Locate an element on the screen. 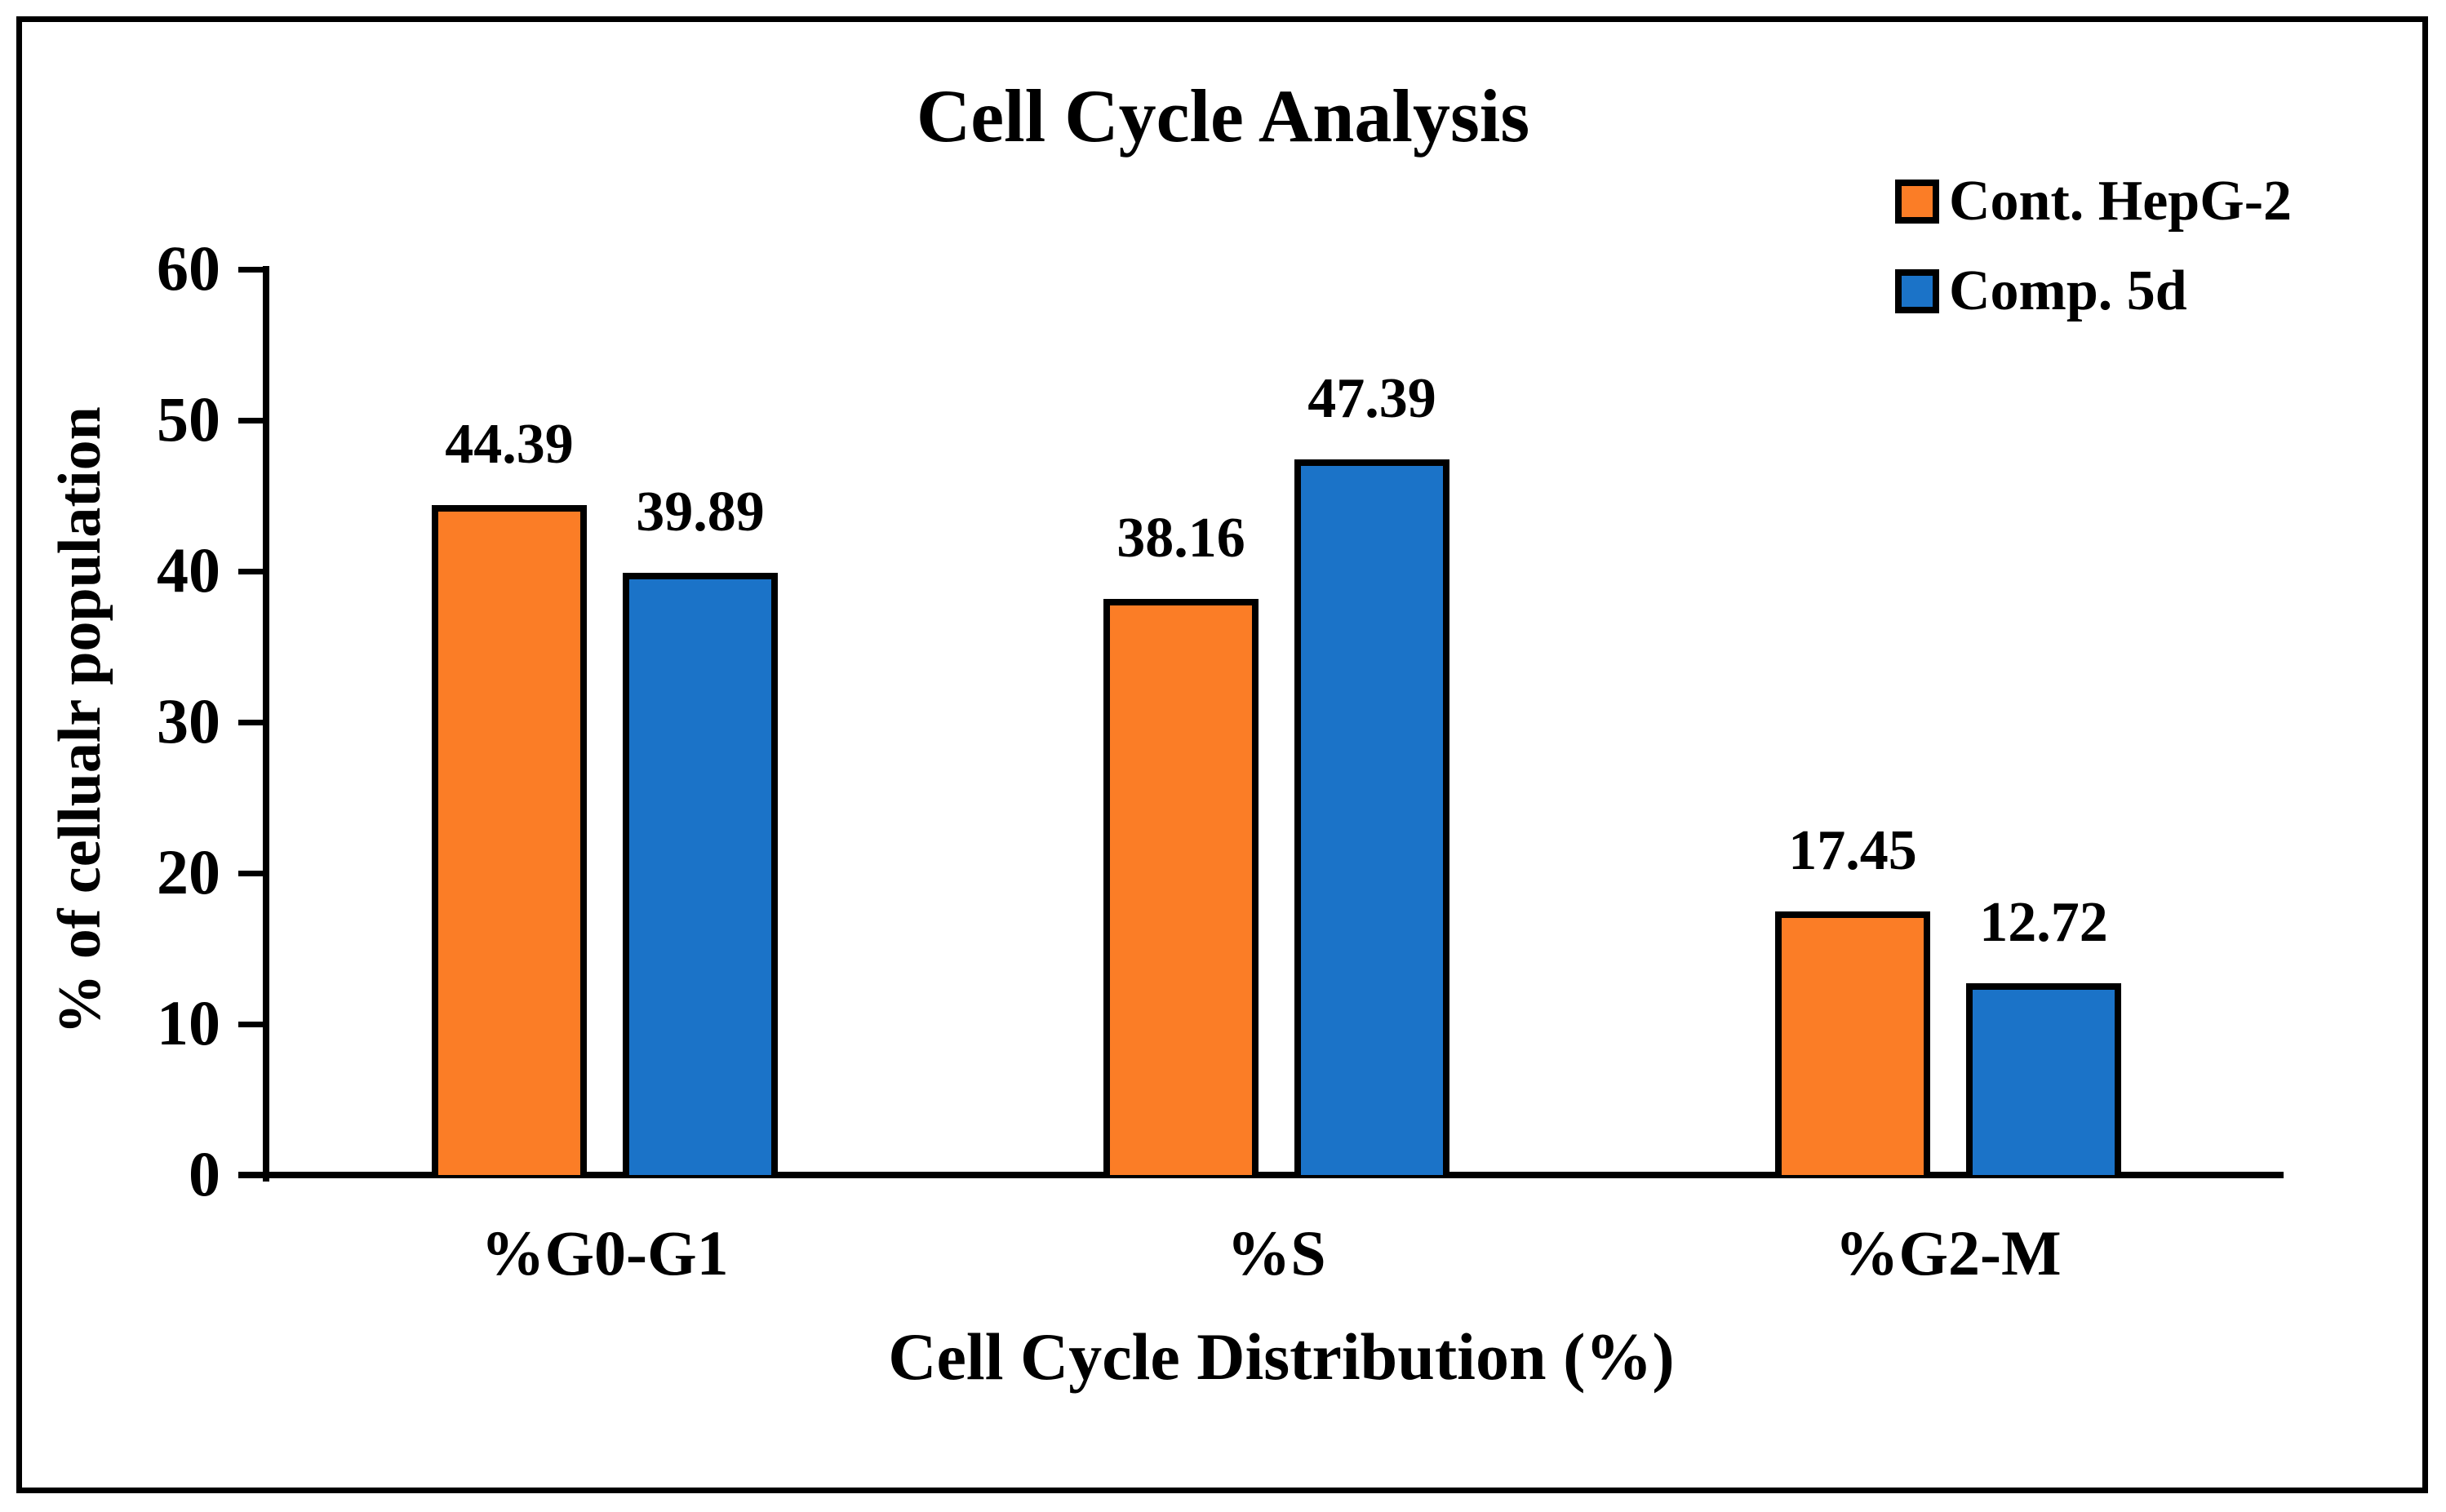 This screenshot has height=1512, width=2446. bar-value-label: 38.16 is located at coordinates (1181, 538).